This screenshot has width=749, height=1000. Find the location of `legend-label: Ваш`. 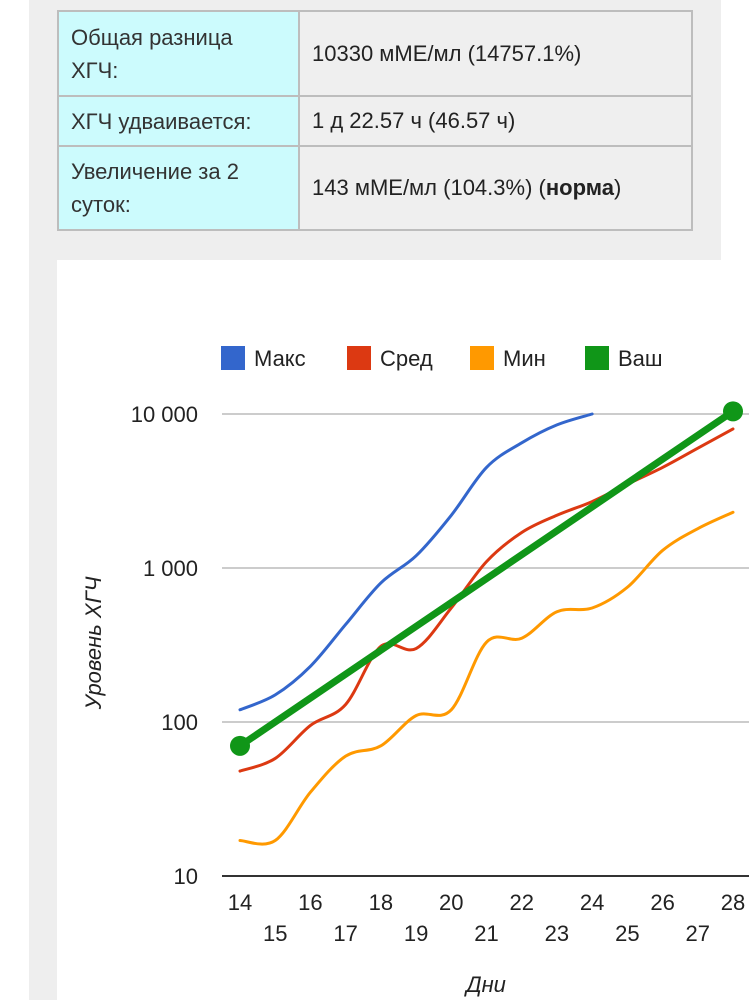

legend-label: Ваш is located at coordinates (640, 358).